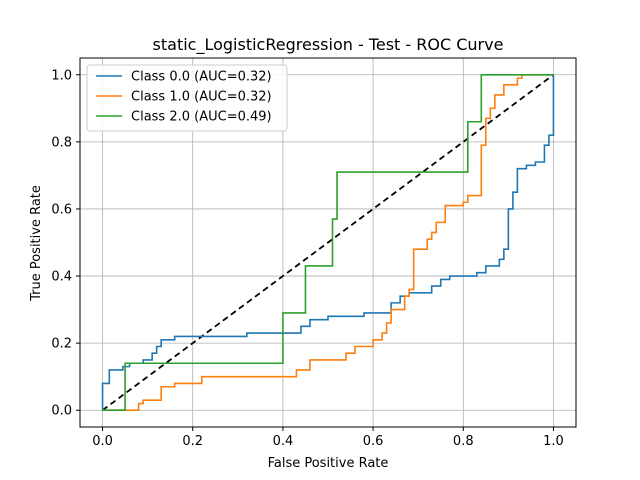 The image size is (640, 480). Describe the element at coordinates (36, 243) in the screenshot. I see `y-axis-title: True Positive Rate` at that location.